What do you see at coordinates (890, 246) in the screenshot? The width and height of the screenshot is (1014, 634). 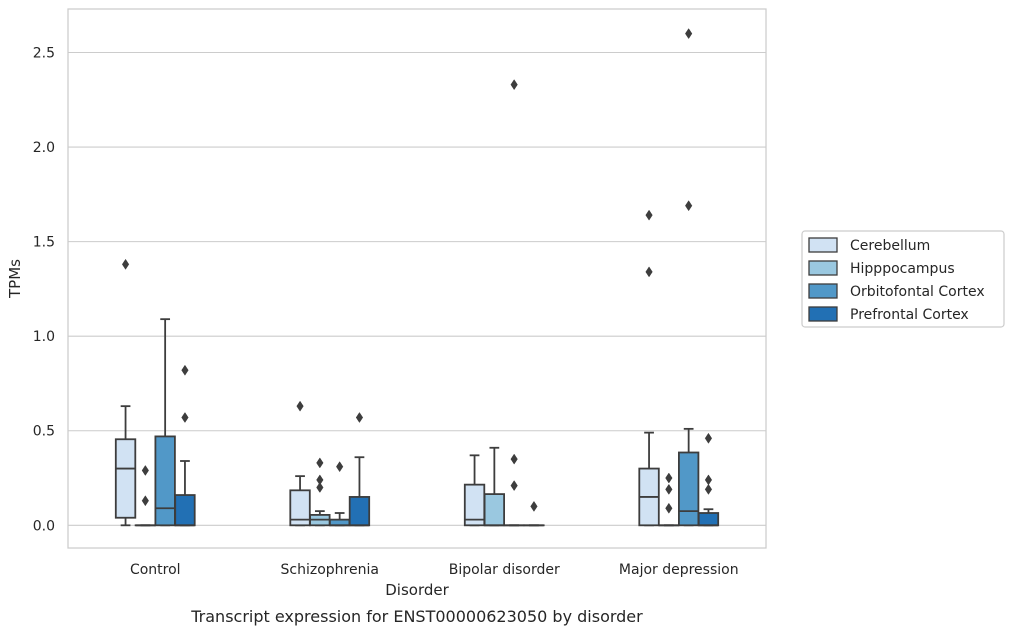 I see `legend-label: Cerebellum` at bounding box center [890, 246].